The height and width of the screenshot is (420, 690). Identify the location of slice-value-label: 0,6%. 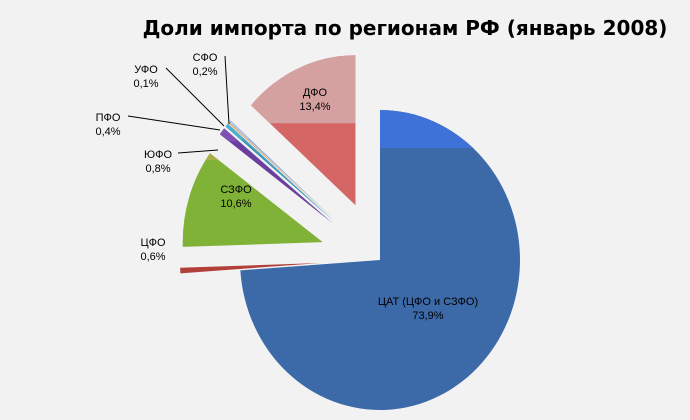
(152, 257).